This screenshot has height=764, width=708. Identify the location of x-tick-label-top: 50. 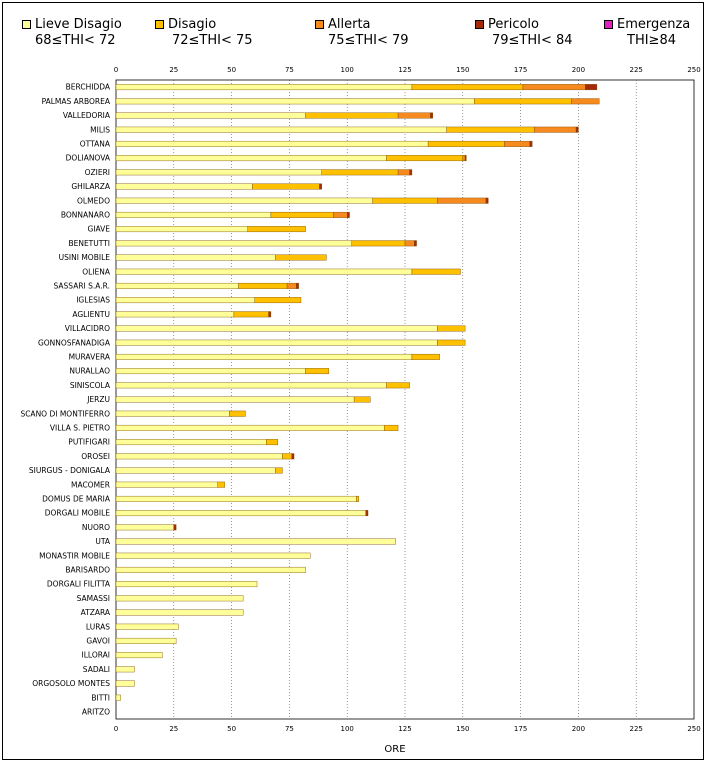
(231, 70).